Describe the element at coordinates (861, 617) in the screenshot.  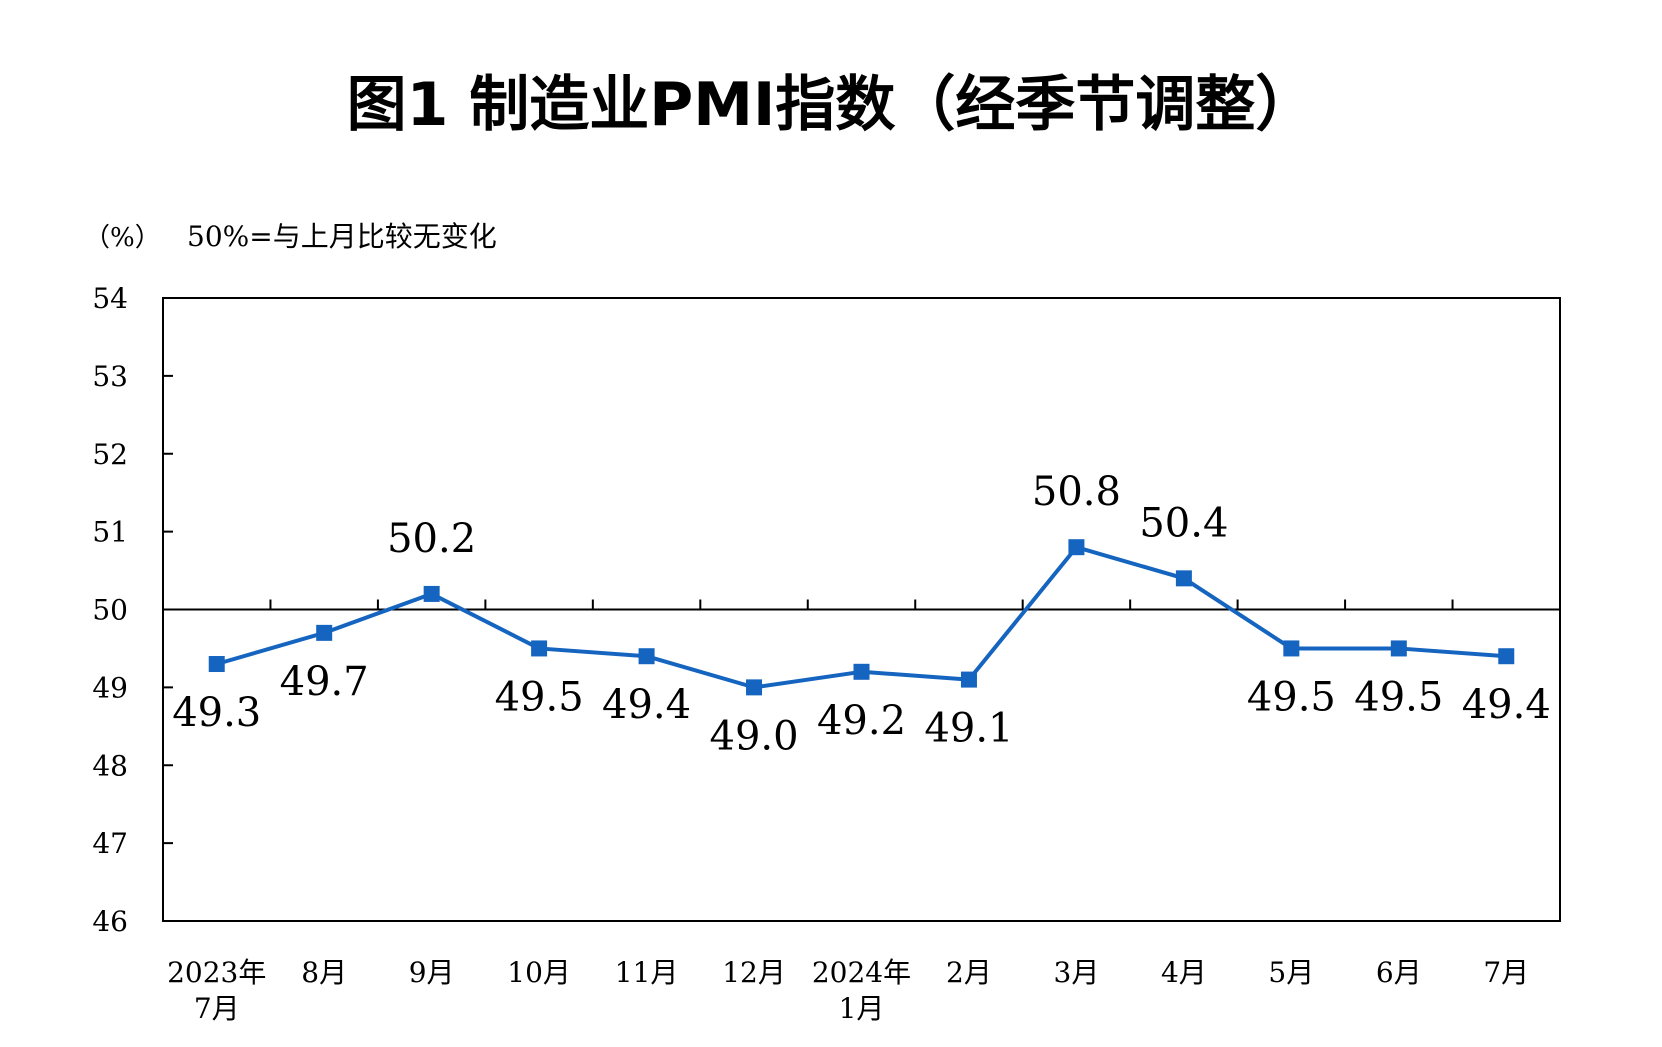
I see `pmi-markers` at that location.